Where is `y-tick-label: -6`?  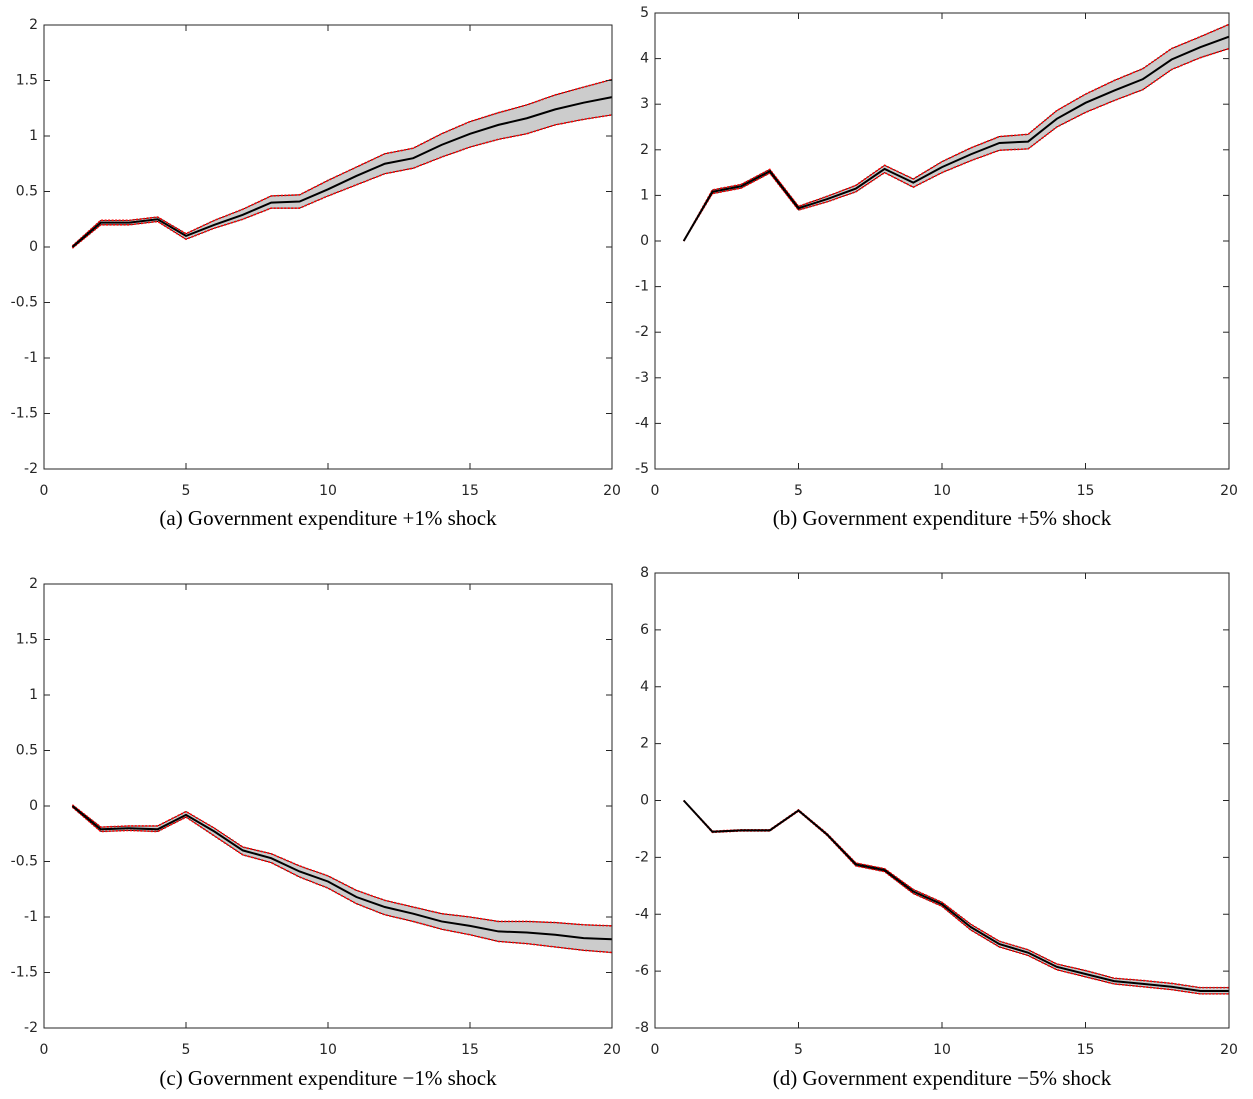 y-tick-label: -6 is located at coordinates (642, 971).